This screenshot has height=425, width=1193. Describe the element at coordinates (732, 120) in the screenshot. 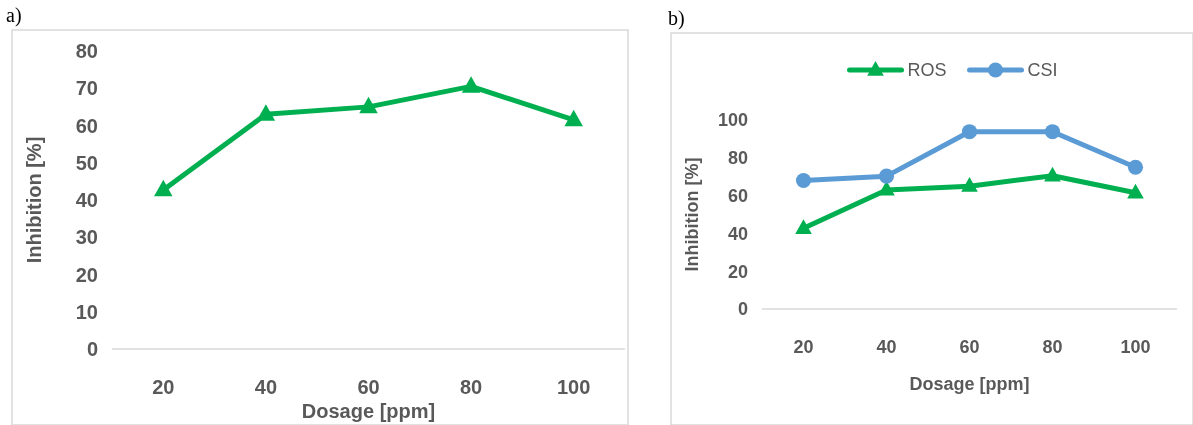

I see `y-tick-label: 100` at that location.